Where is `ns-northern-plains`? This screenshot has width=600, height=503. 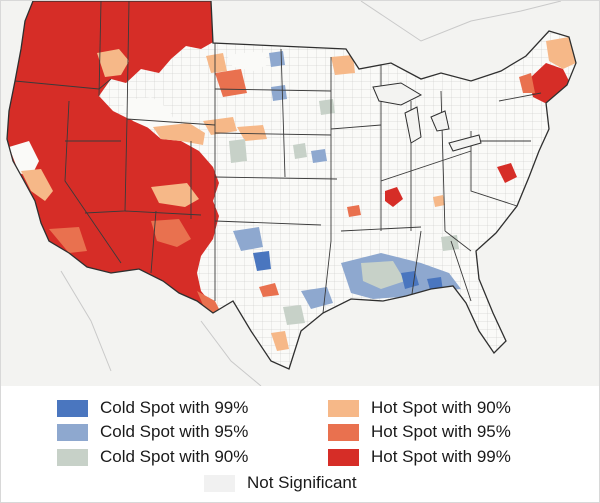
ns-northern-plains is located at coordinates (249, 61).